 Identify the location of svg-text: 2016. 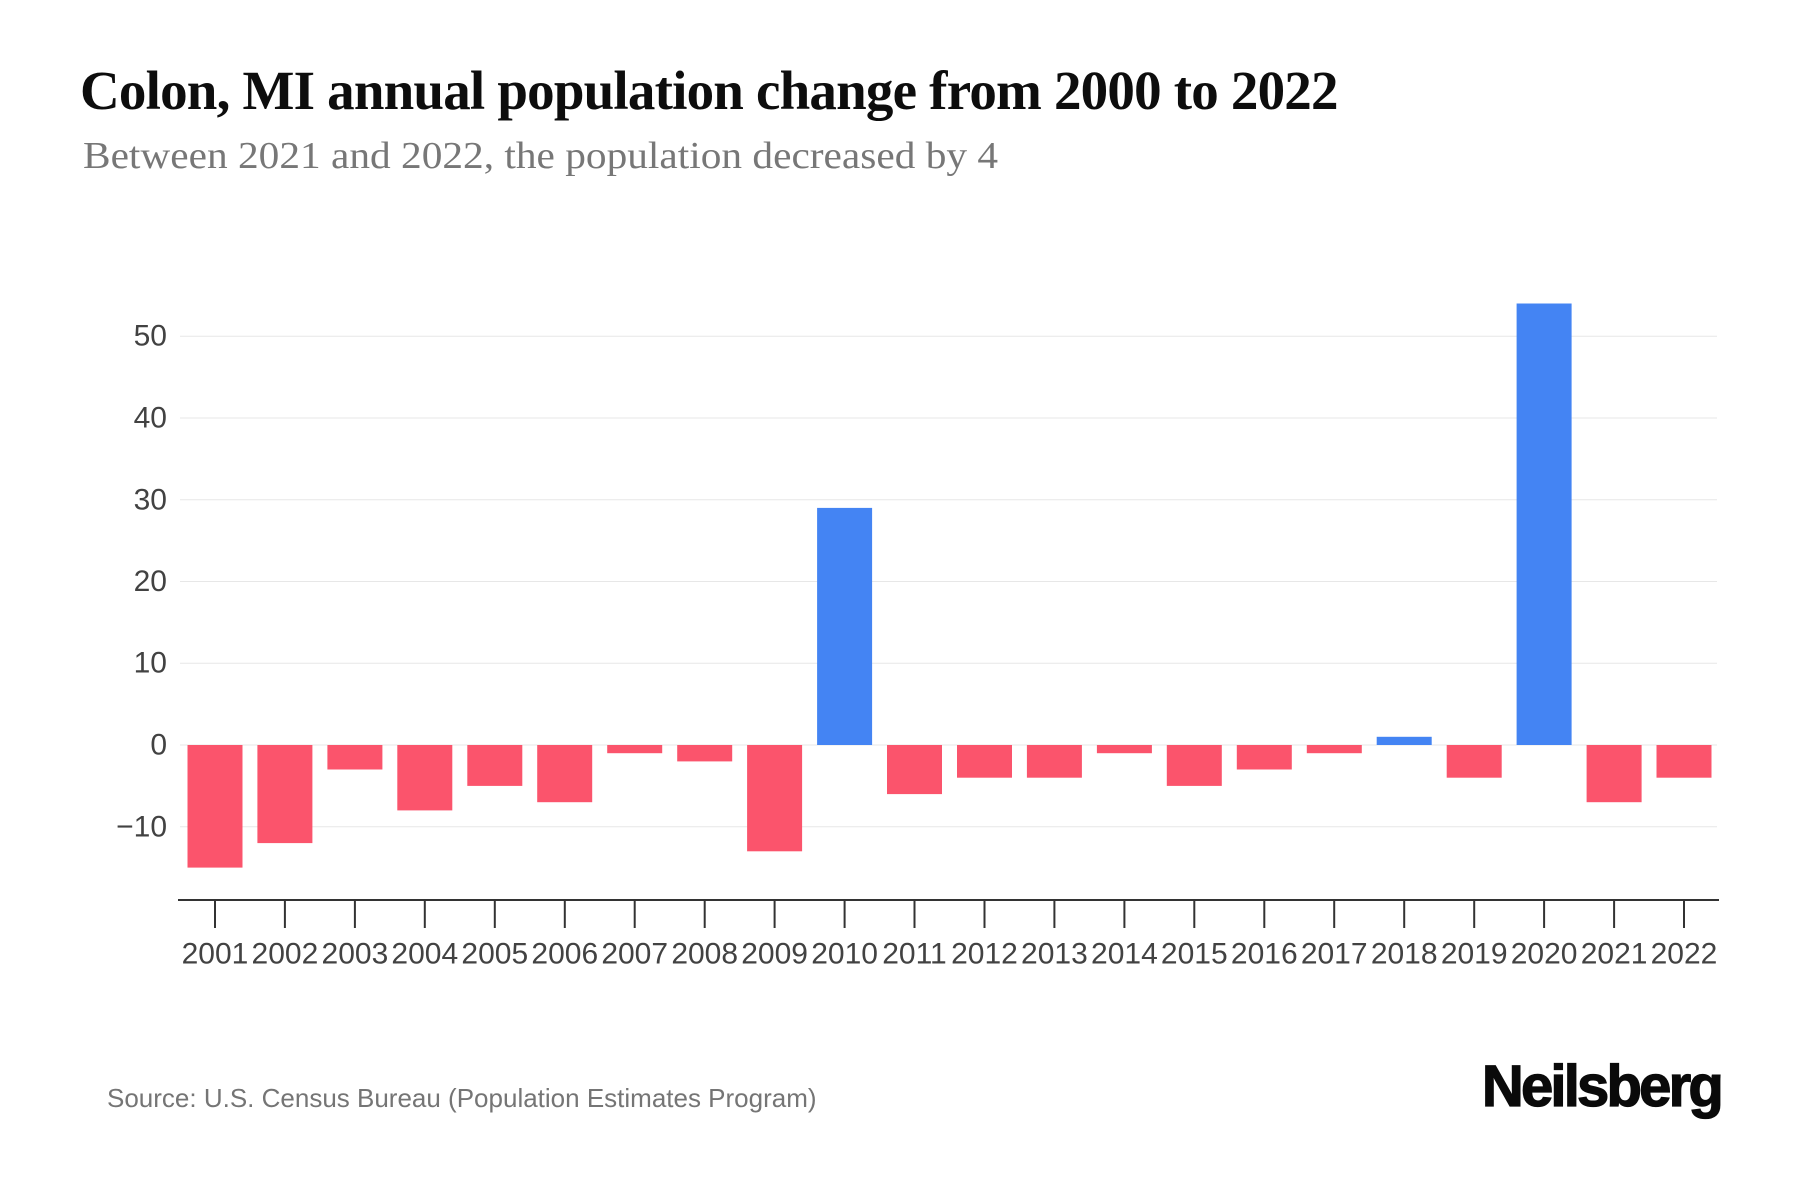
(1264, 954).